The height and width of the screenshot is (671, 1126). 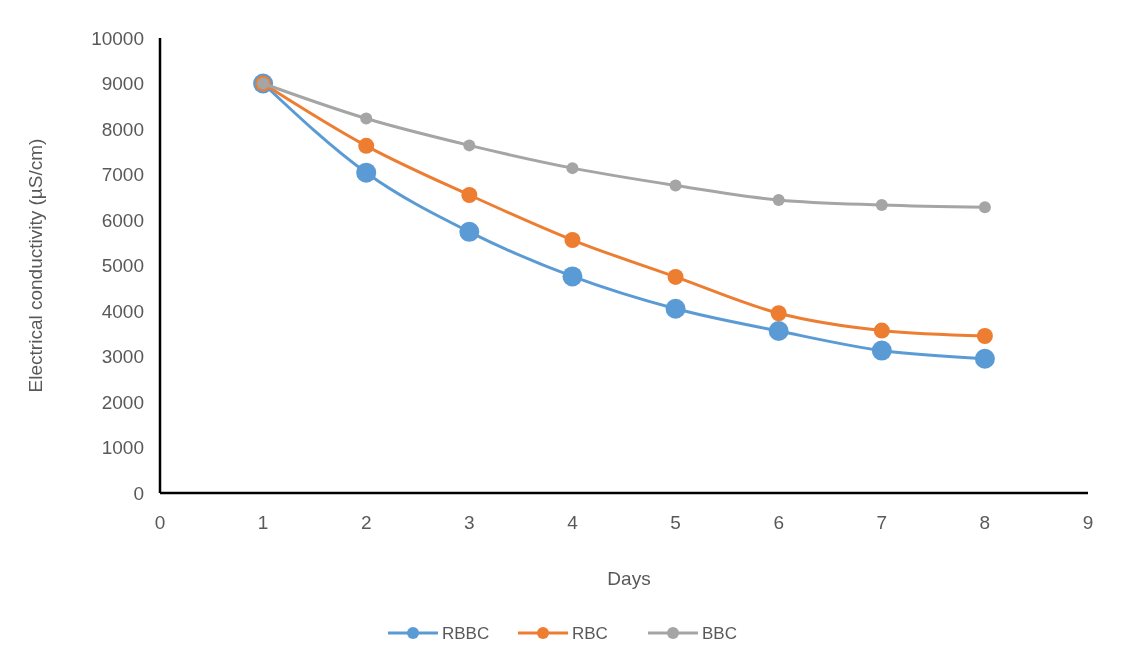 What do you see at coordinates (469, 522) in the screenshot?
I see `x-tick-label: 3` at bounding box center [469, 522].